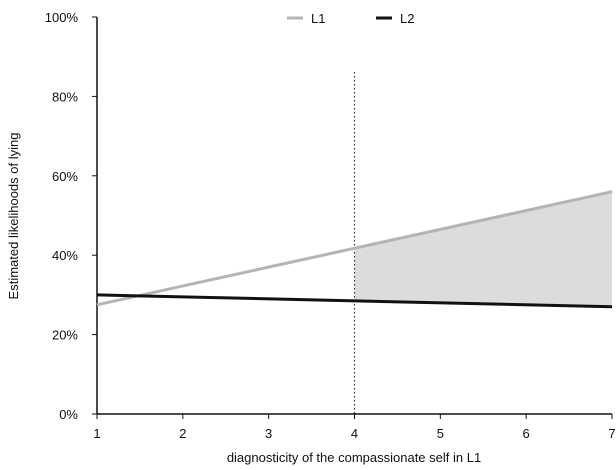 This screenshot has width=616, height=470. What do you see at coordinates (65, 335) in the screenshot?
I see `y-tick-label: 20%` at bounding box center [65, 335].